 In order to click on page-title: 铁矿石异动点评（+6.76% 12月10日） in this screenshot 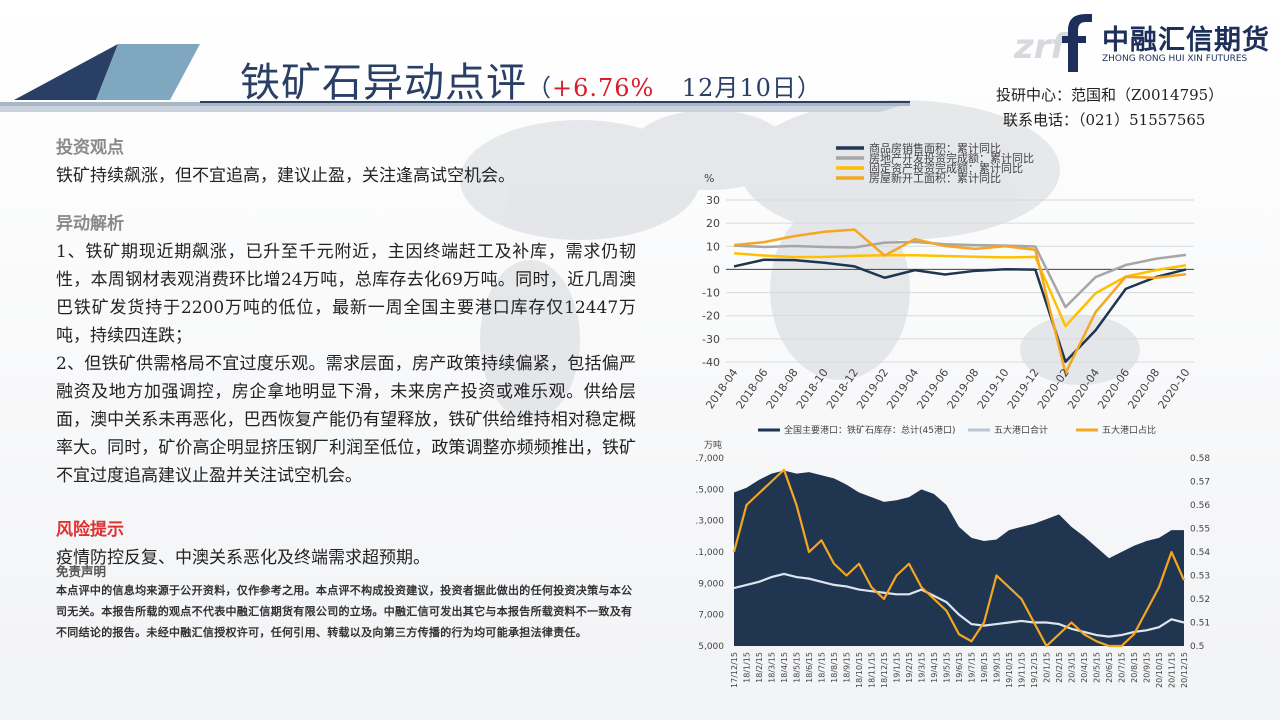, I will do `click(531, 79)`.